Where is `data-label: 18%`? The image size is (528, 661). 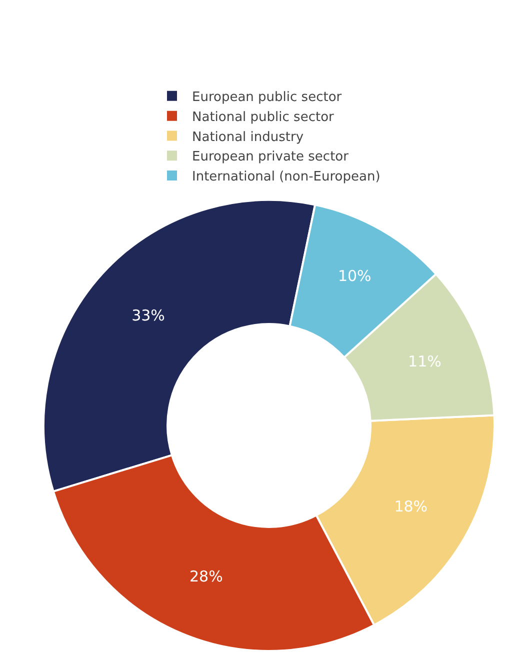
data-label: 18% is located at coordinates (411, 507).